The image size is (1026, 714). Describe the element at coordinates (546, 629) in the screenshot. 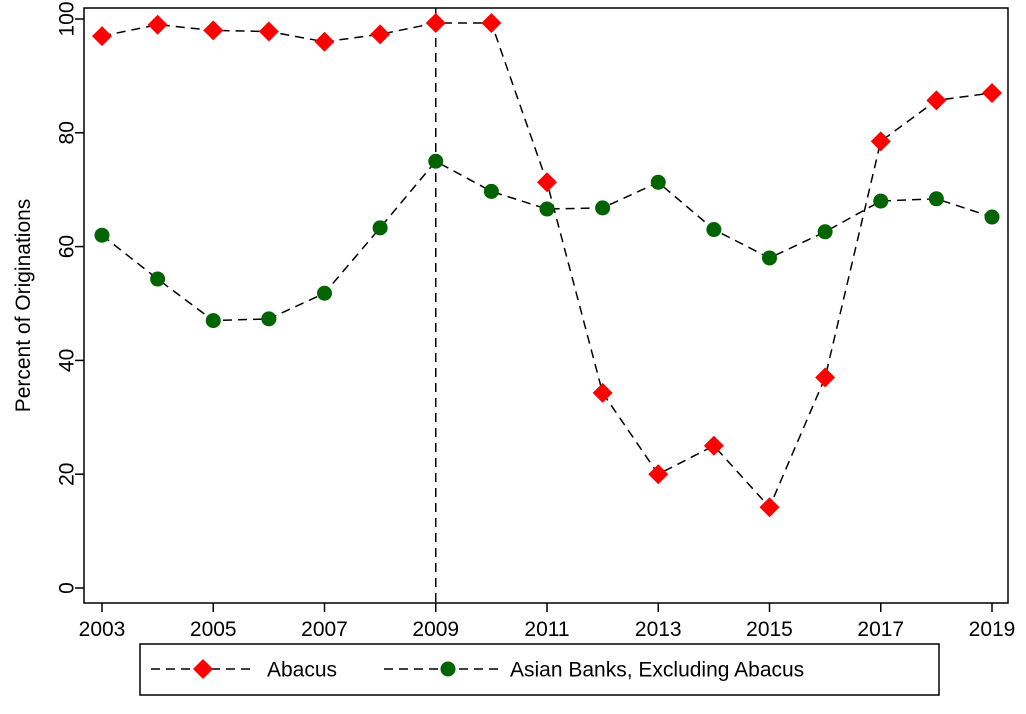

I see `x-tick-label: 2011` at that location.